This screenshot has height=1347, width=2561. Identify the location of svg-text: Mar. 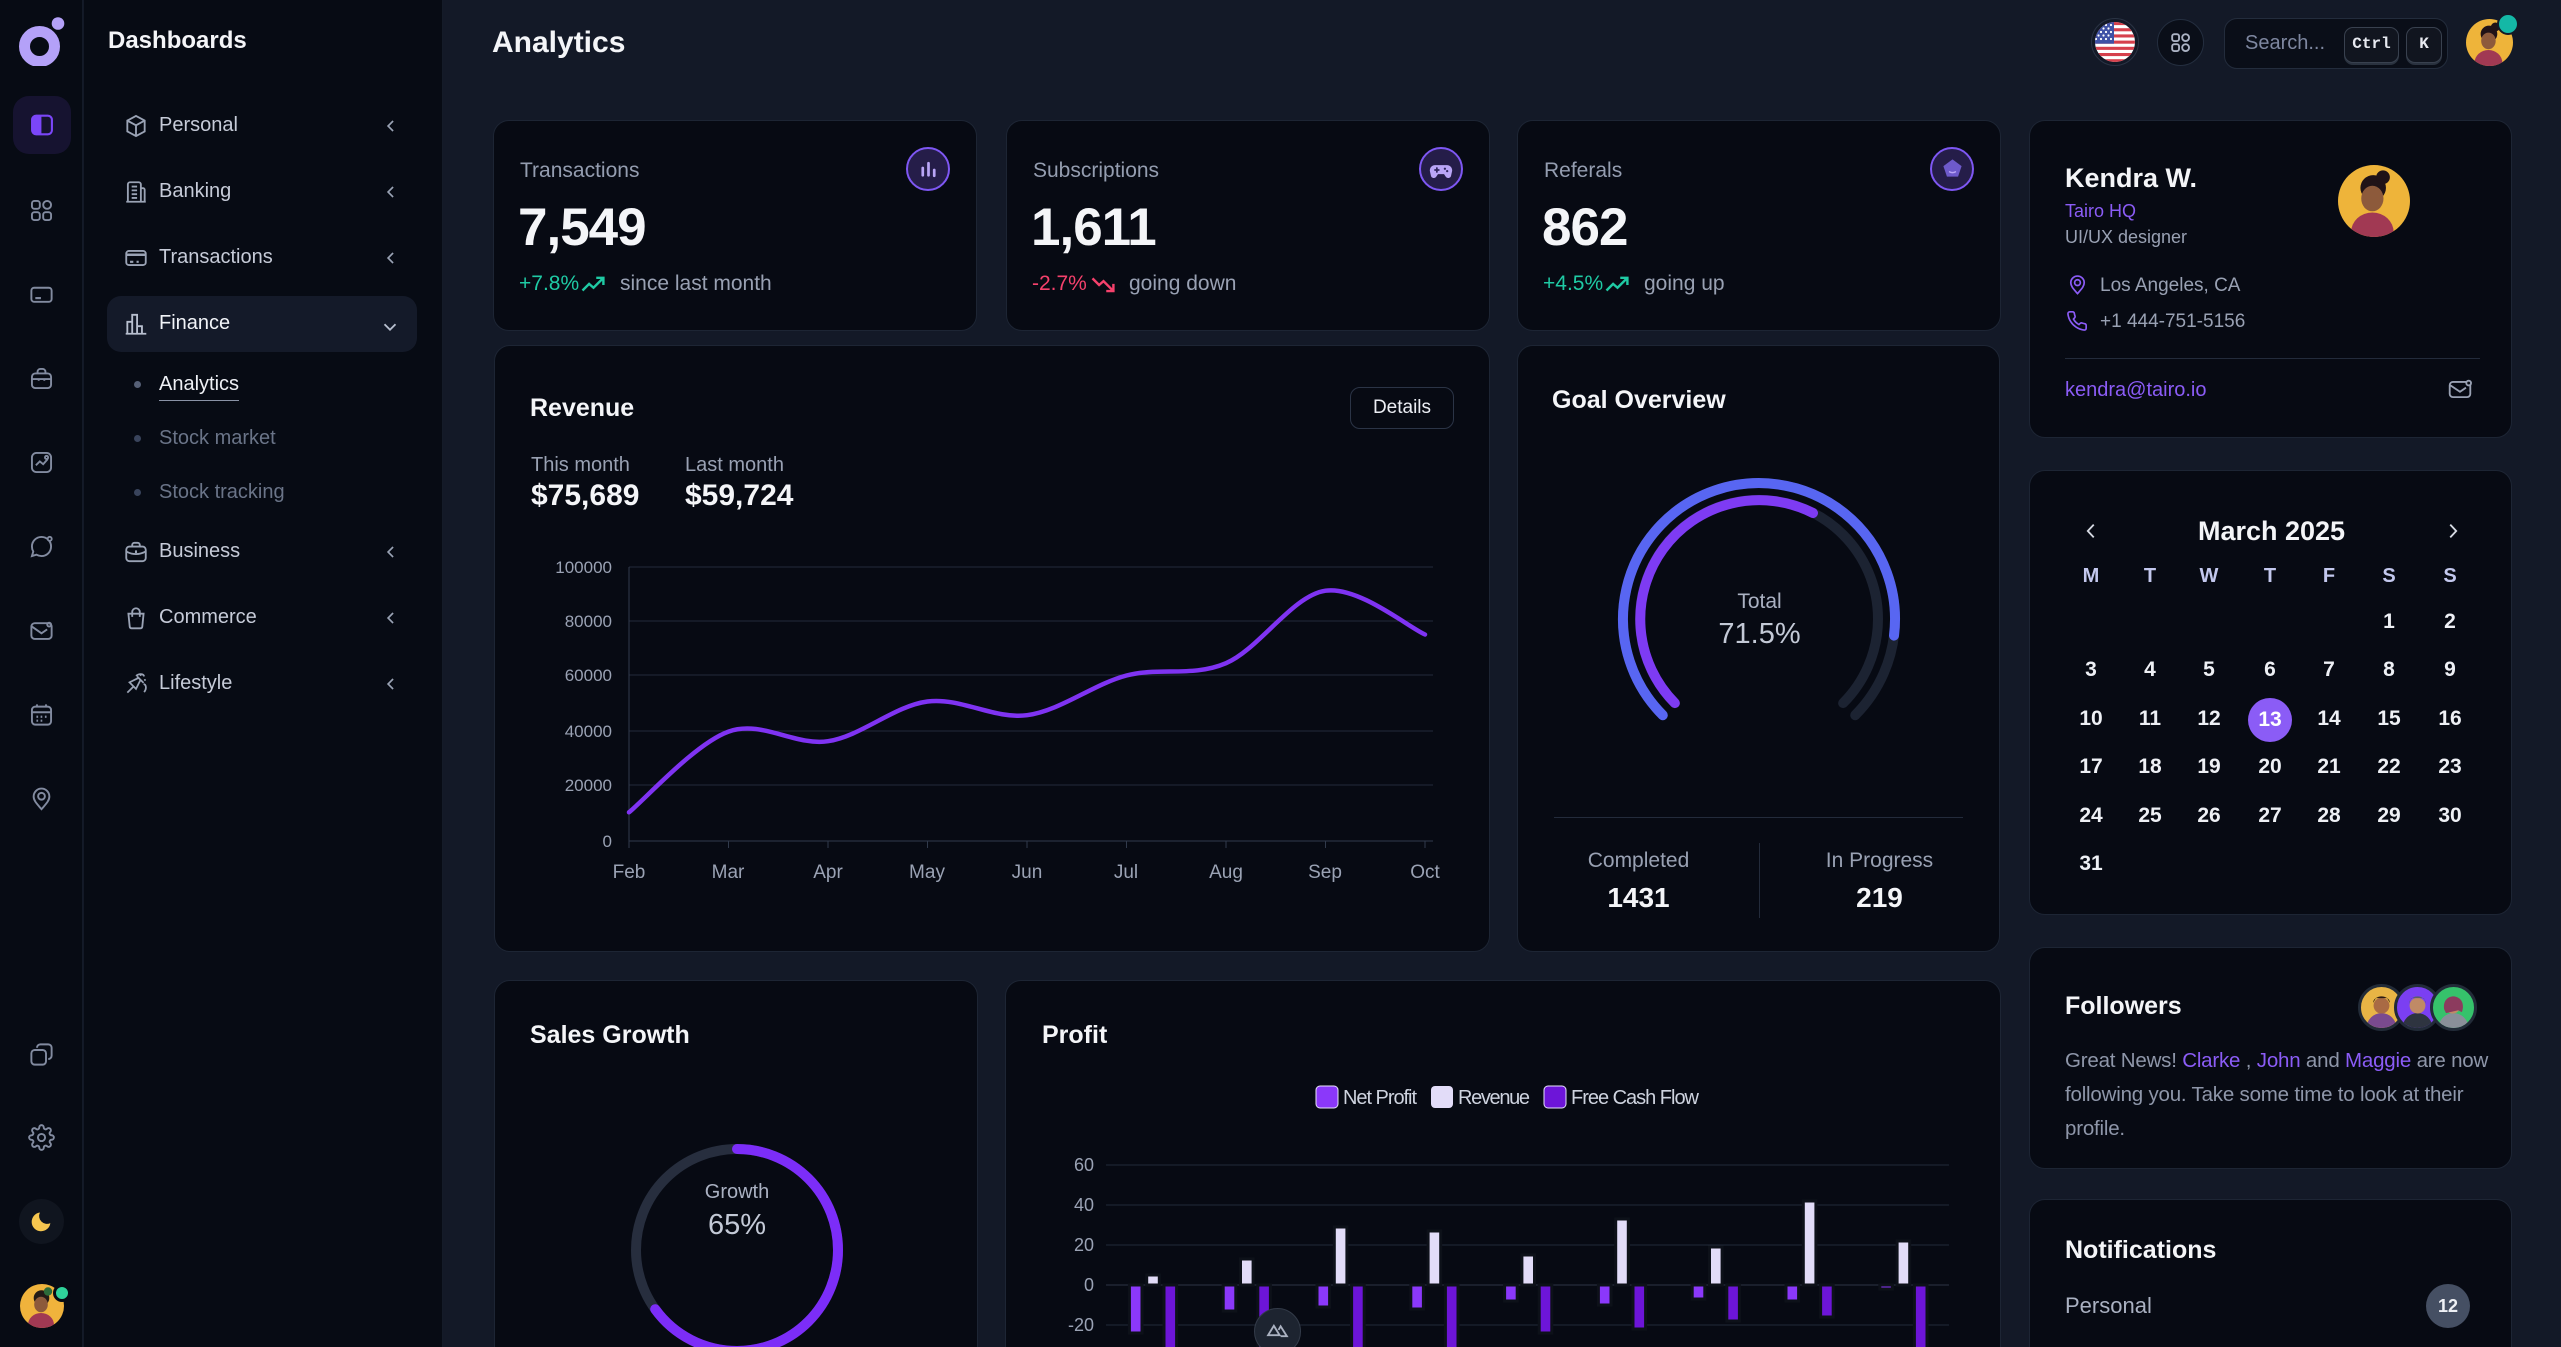
(728, 872).